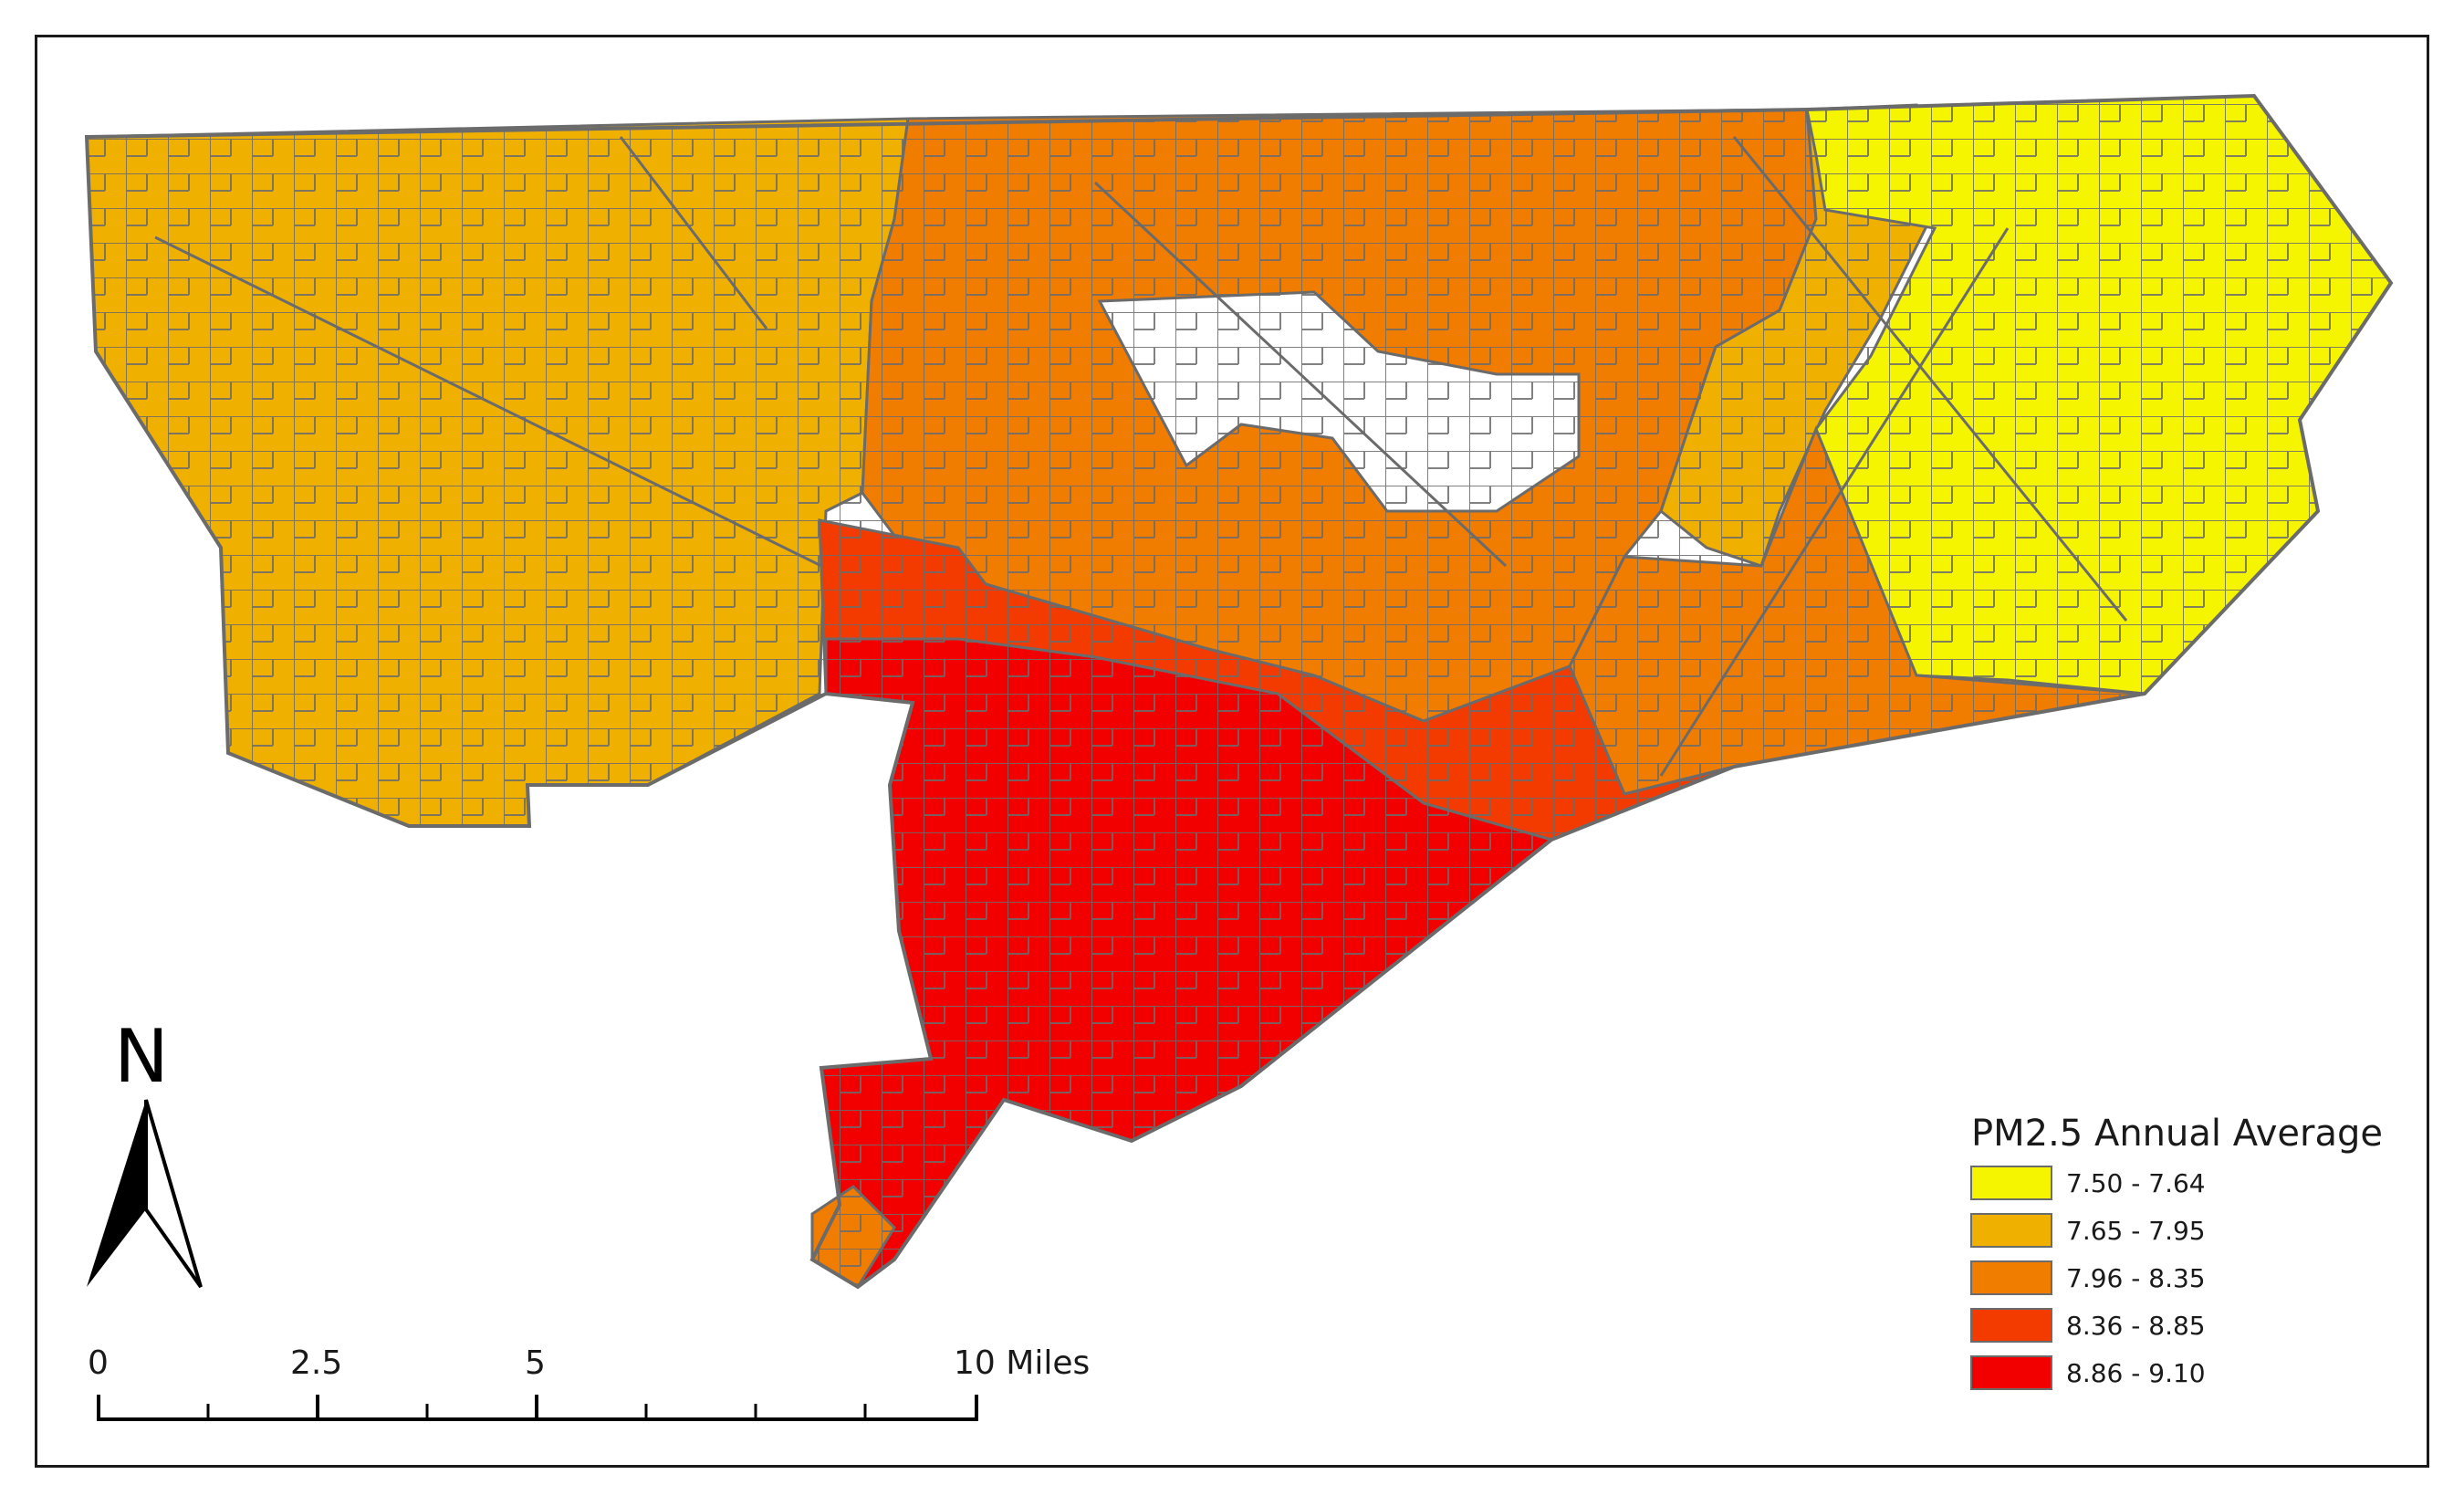 This screenshot has width=2464, height=1506. I want to click on north-arrow: N, so click(145, 1151).